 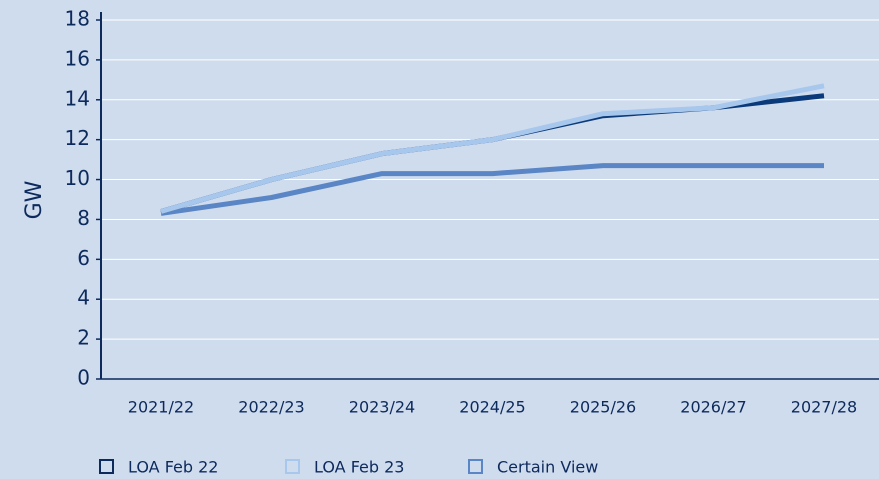 What do you see at coordinates (271, 407) in the screenshot?
I see `x-tick-label: 2022/23` at bounding box center [271, 407].